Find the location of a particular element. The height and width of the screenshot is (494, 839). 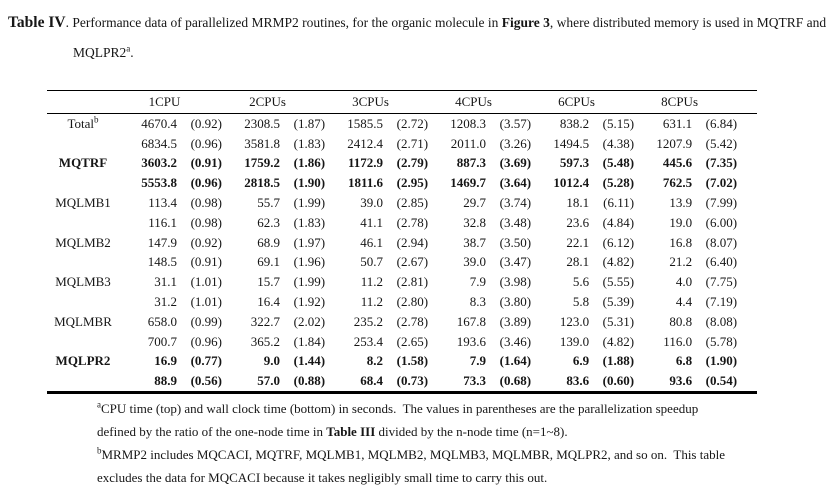

speedup-cell: (7.75) is located at coordinates (721, 282).